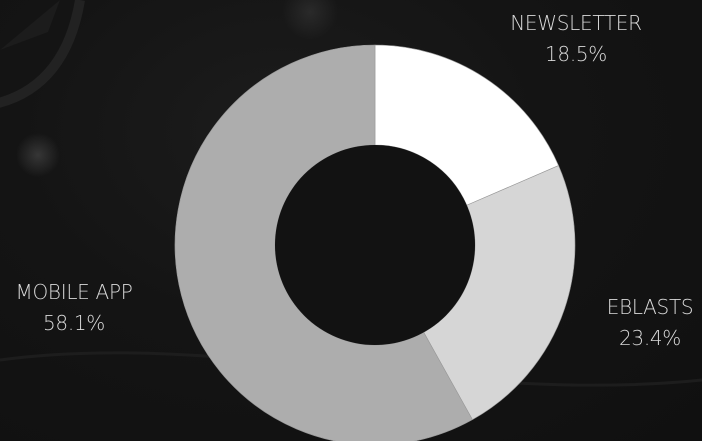 Image resolution: width=702 pixels, height=441 pixels. I want to click on donut-hole, so click(375, 245).